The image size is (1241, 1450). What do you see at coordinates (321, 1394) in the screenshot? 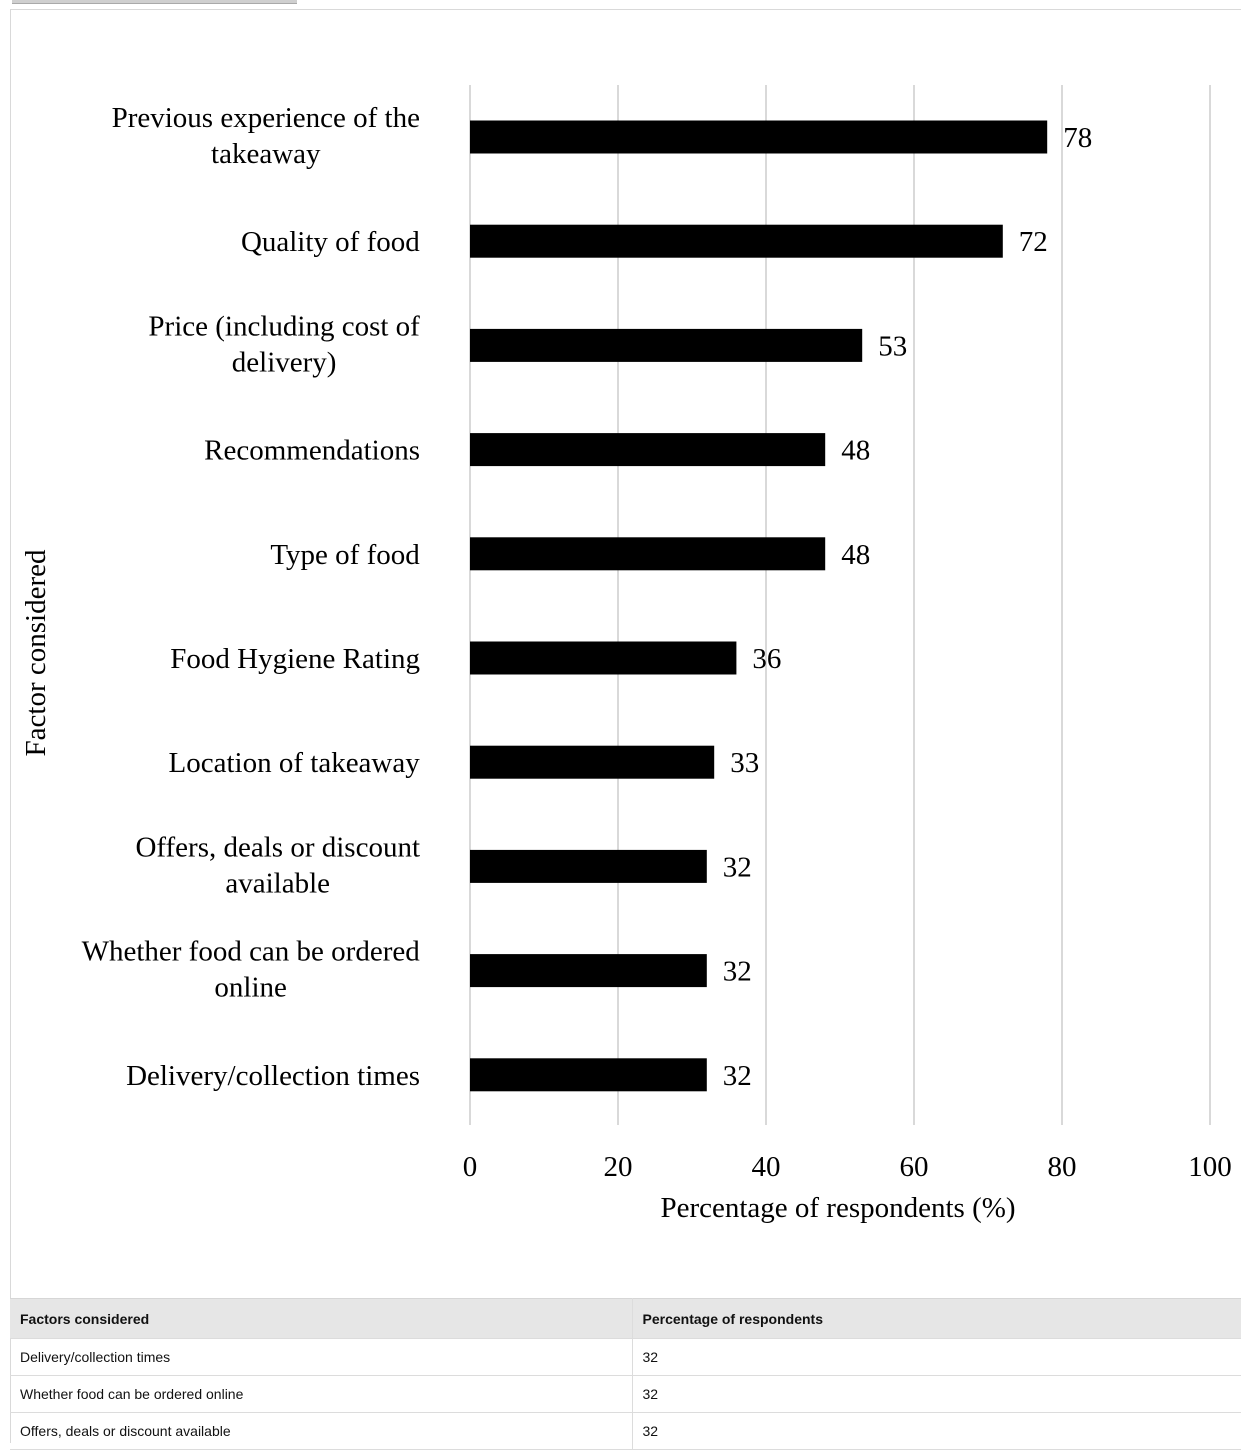
I see `table-cell-factor: Whether food can be ordered online` at bounding box center [321, 1394].